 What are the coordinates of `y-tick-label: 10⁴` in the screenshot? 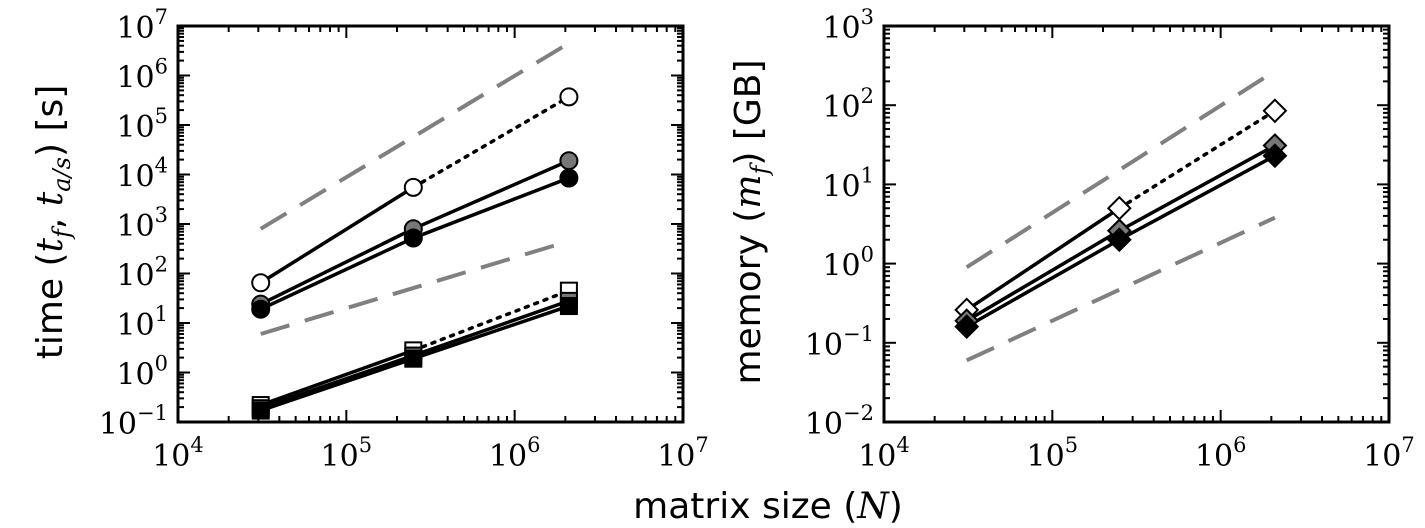 It's located at (142, 174).